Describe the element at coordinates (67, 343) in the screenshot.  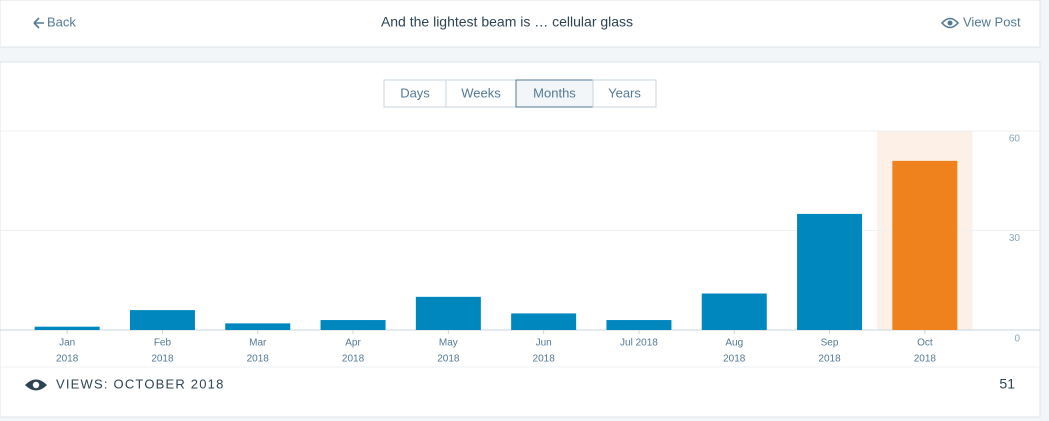
I see `x-tick-label: Jan` at that location.